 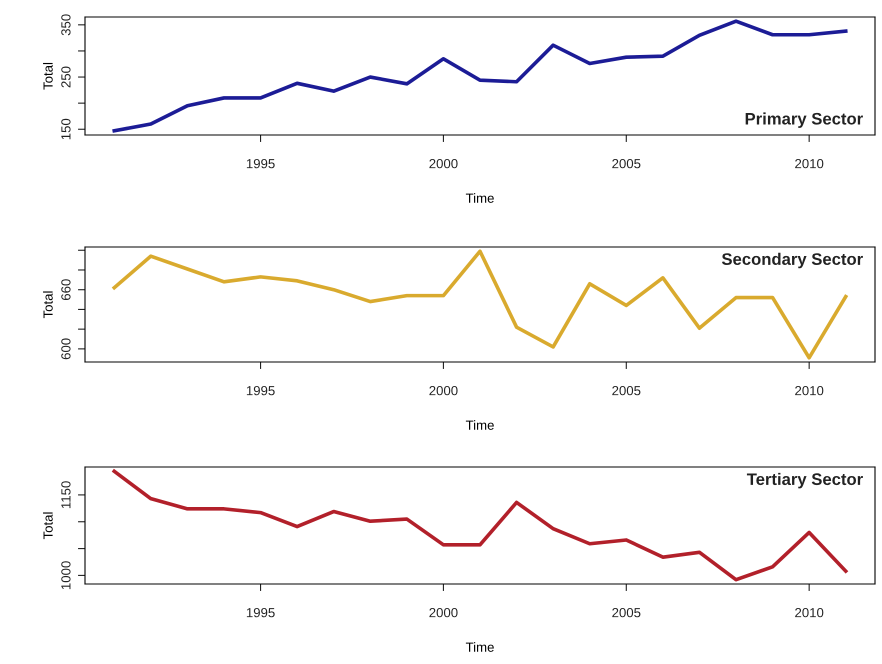 I want to click on y-tick-label: 660, so click(x=66, y=289).